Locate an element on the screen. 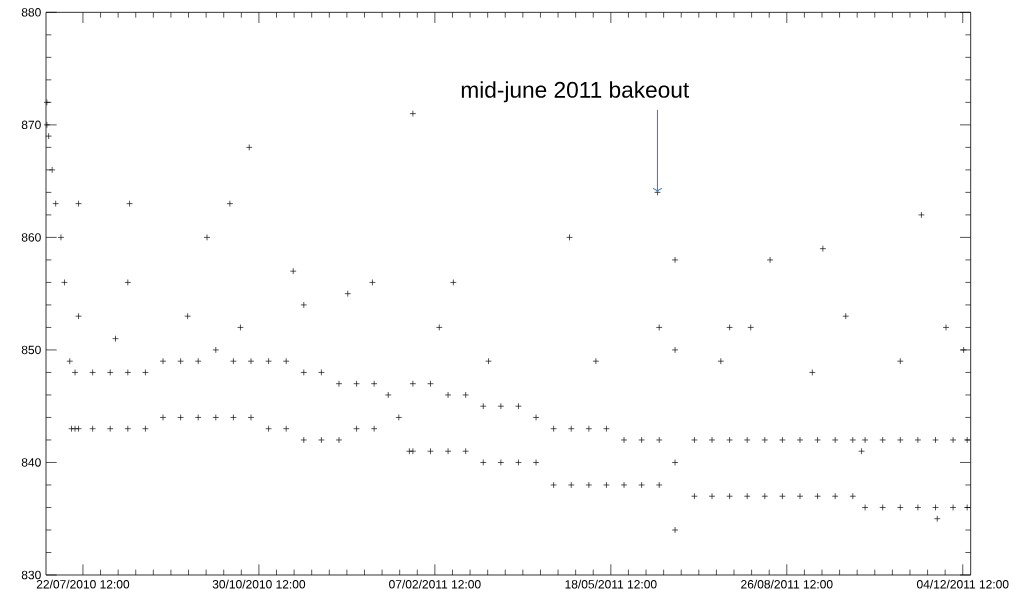 The image size is (1032, 597). x-tick-label: 07/02/2011 12:00 is located at coordinates (435, 584).